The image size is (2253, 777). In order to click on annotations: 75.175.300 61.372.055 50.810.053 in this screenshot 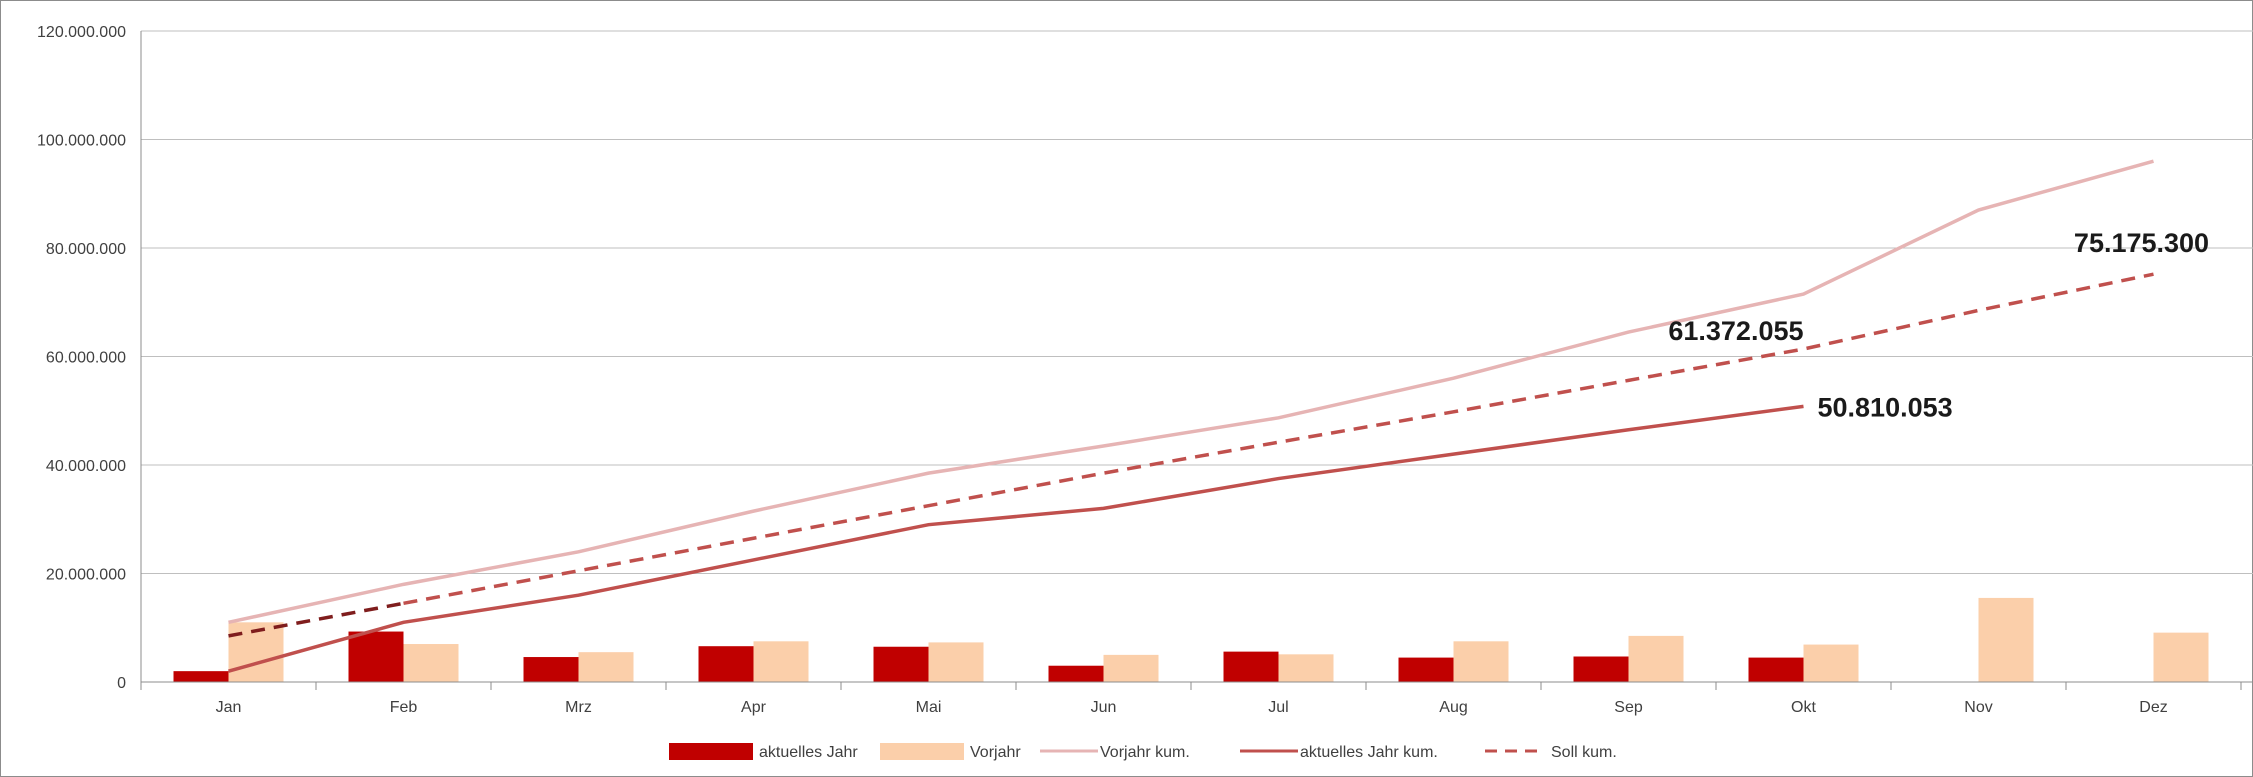, I will do `click(1938, 325)`.